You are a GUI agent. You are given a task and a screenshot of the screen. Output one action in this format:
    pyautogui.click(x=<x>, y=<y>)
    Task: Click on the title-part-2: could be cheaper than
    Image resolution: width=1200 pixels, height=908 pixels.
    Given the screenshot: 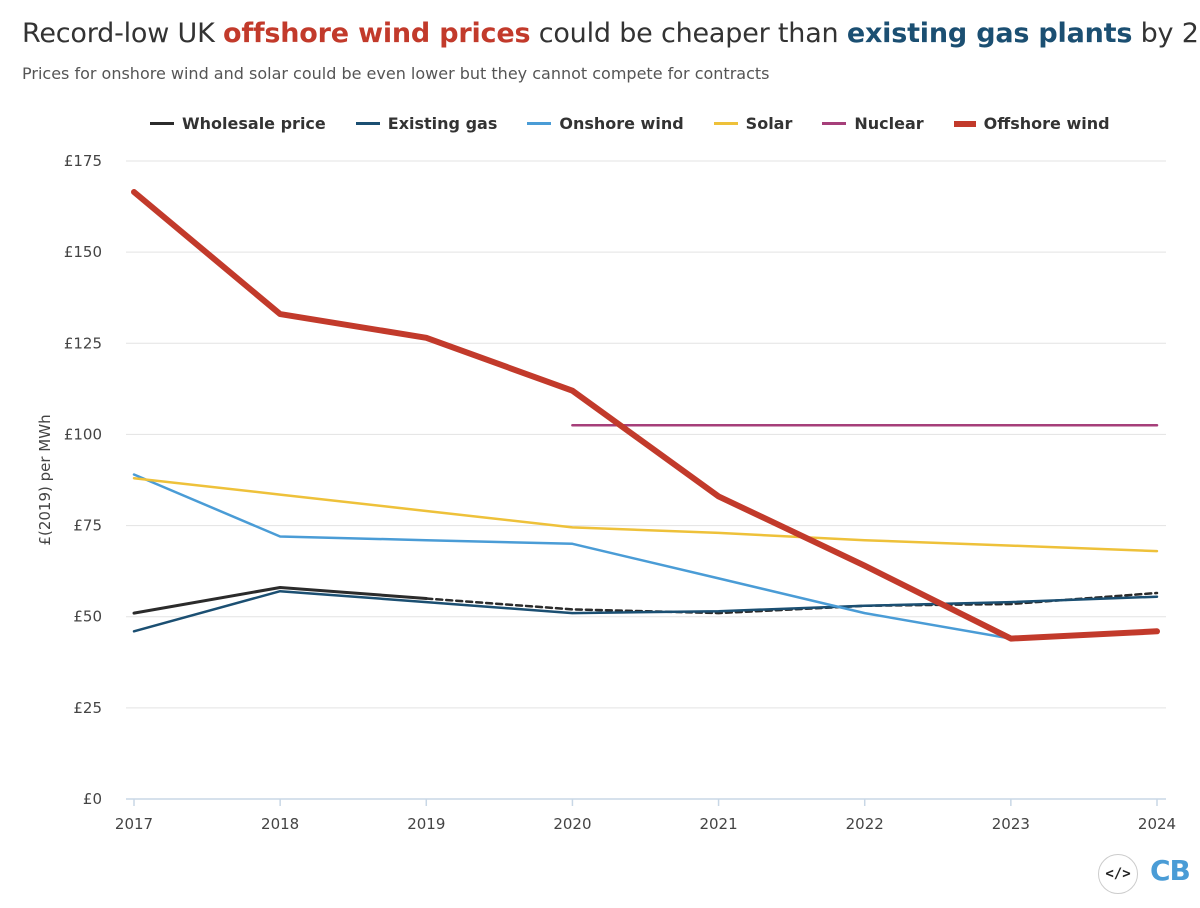 What is the action you would take?
    pyautogui.click(x=688, y=33)
    